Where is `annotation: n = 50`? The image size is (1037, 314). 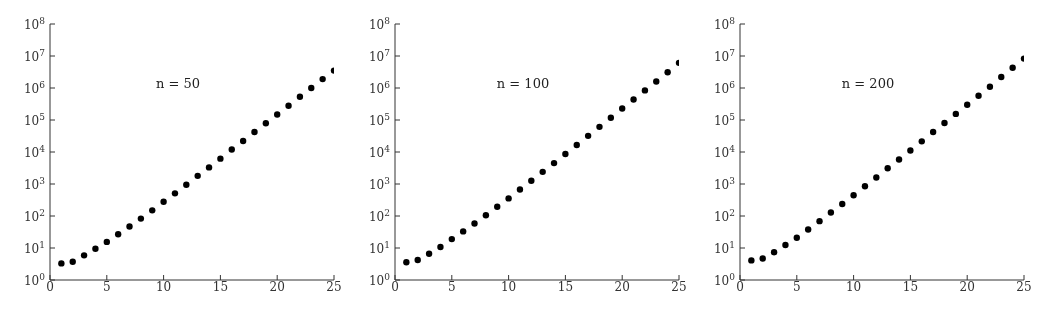
annotation: n = 50 is located at coordinates (178, 83).